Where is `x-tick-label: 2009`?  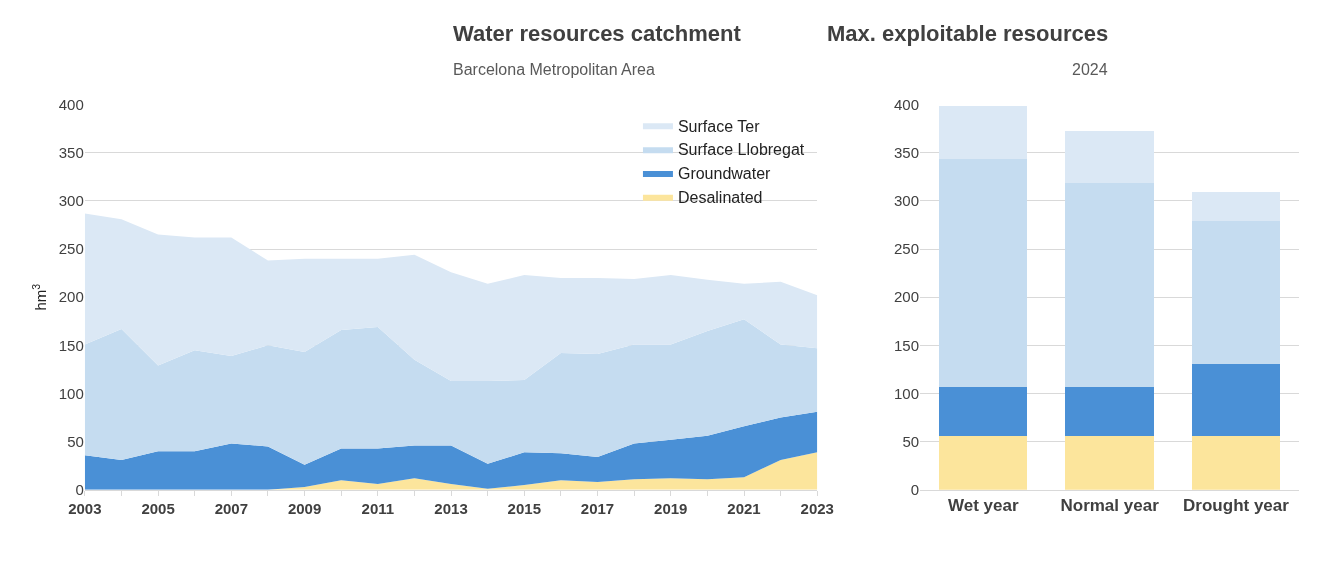 x-tick-label: 2009 is located at coordinates (304, 508).